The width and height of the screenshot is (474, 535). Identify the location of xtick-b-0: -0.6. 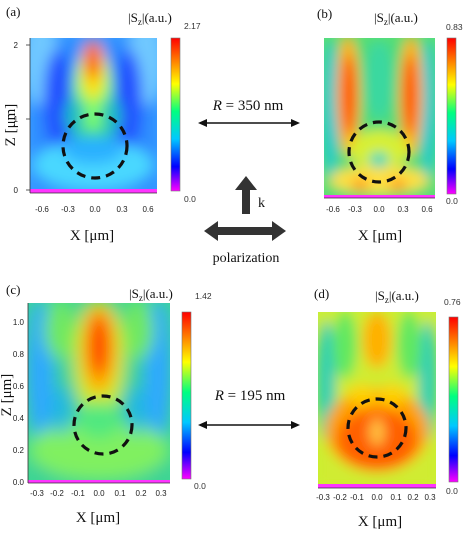
(333, 209).